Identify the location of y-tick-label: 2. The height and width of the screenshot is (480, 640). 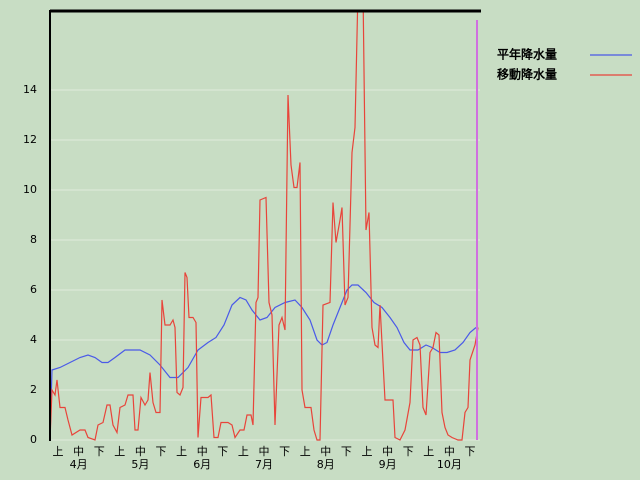
(33, 389).